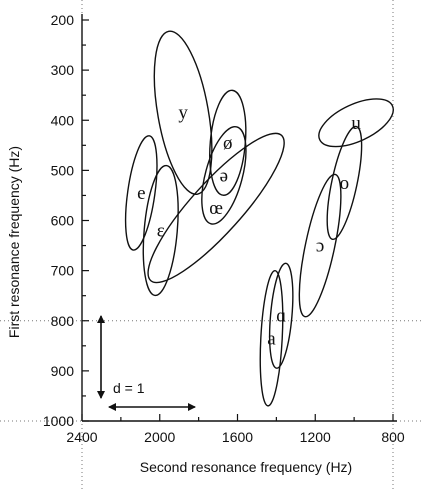 The image size is (421, 489). Describe the element at coordinates (81, 437) in the screenshot. I see `x-tick-label: 2400` at that location.